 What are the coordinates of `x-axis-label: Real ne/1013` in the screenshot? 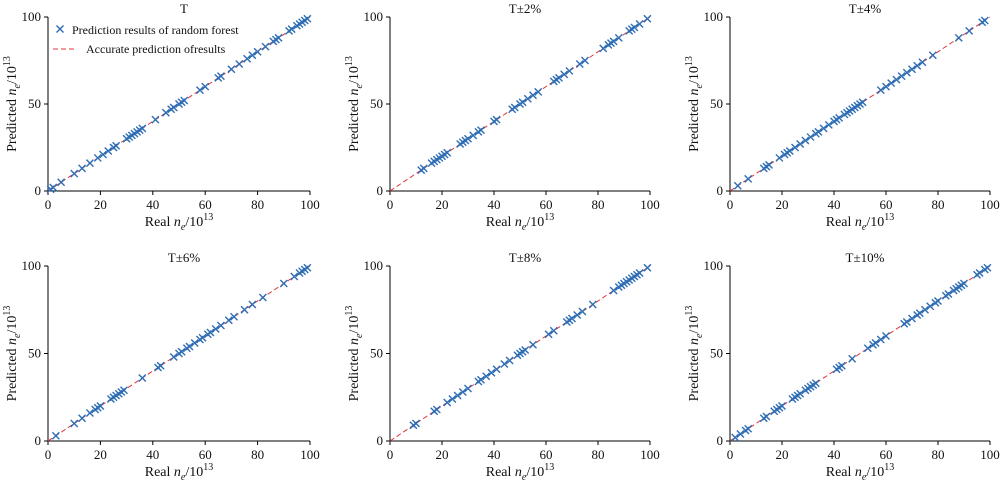 It's located at (520, 222).